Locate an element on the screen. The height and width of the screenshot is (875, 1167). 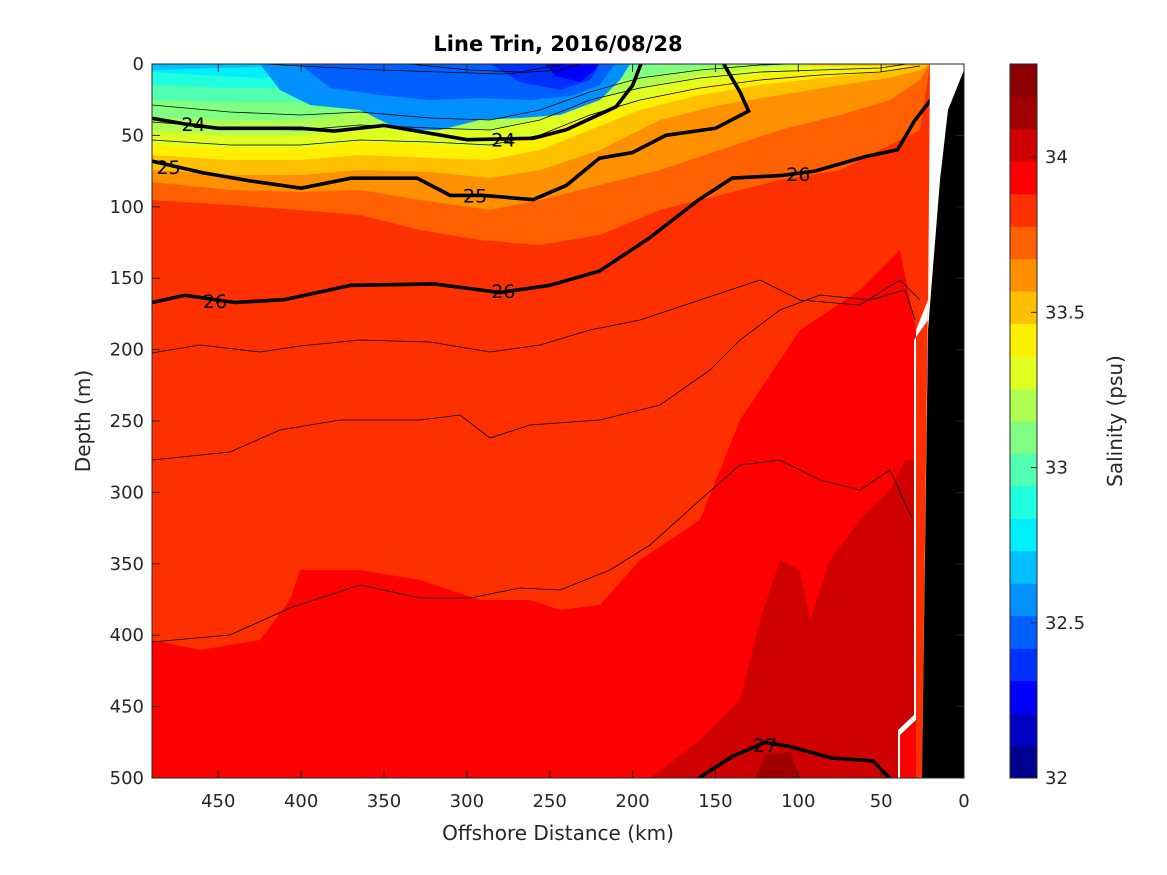
x-tick-label: 350 is located at coordinates (384, 801).